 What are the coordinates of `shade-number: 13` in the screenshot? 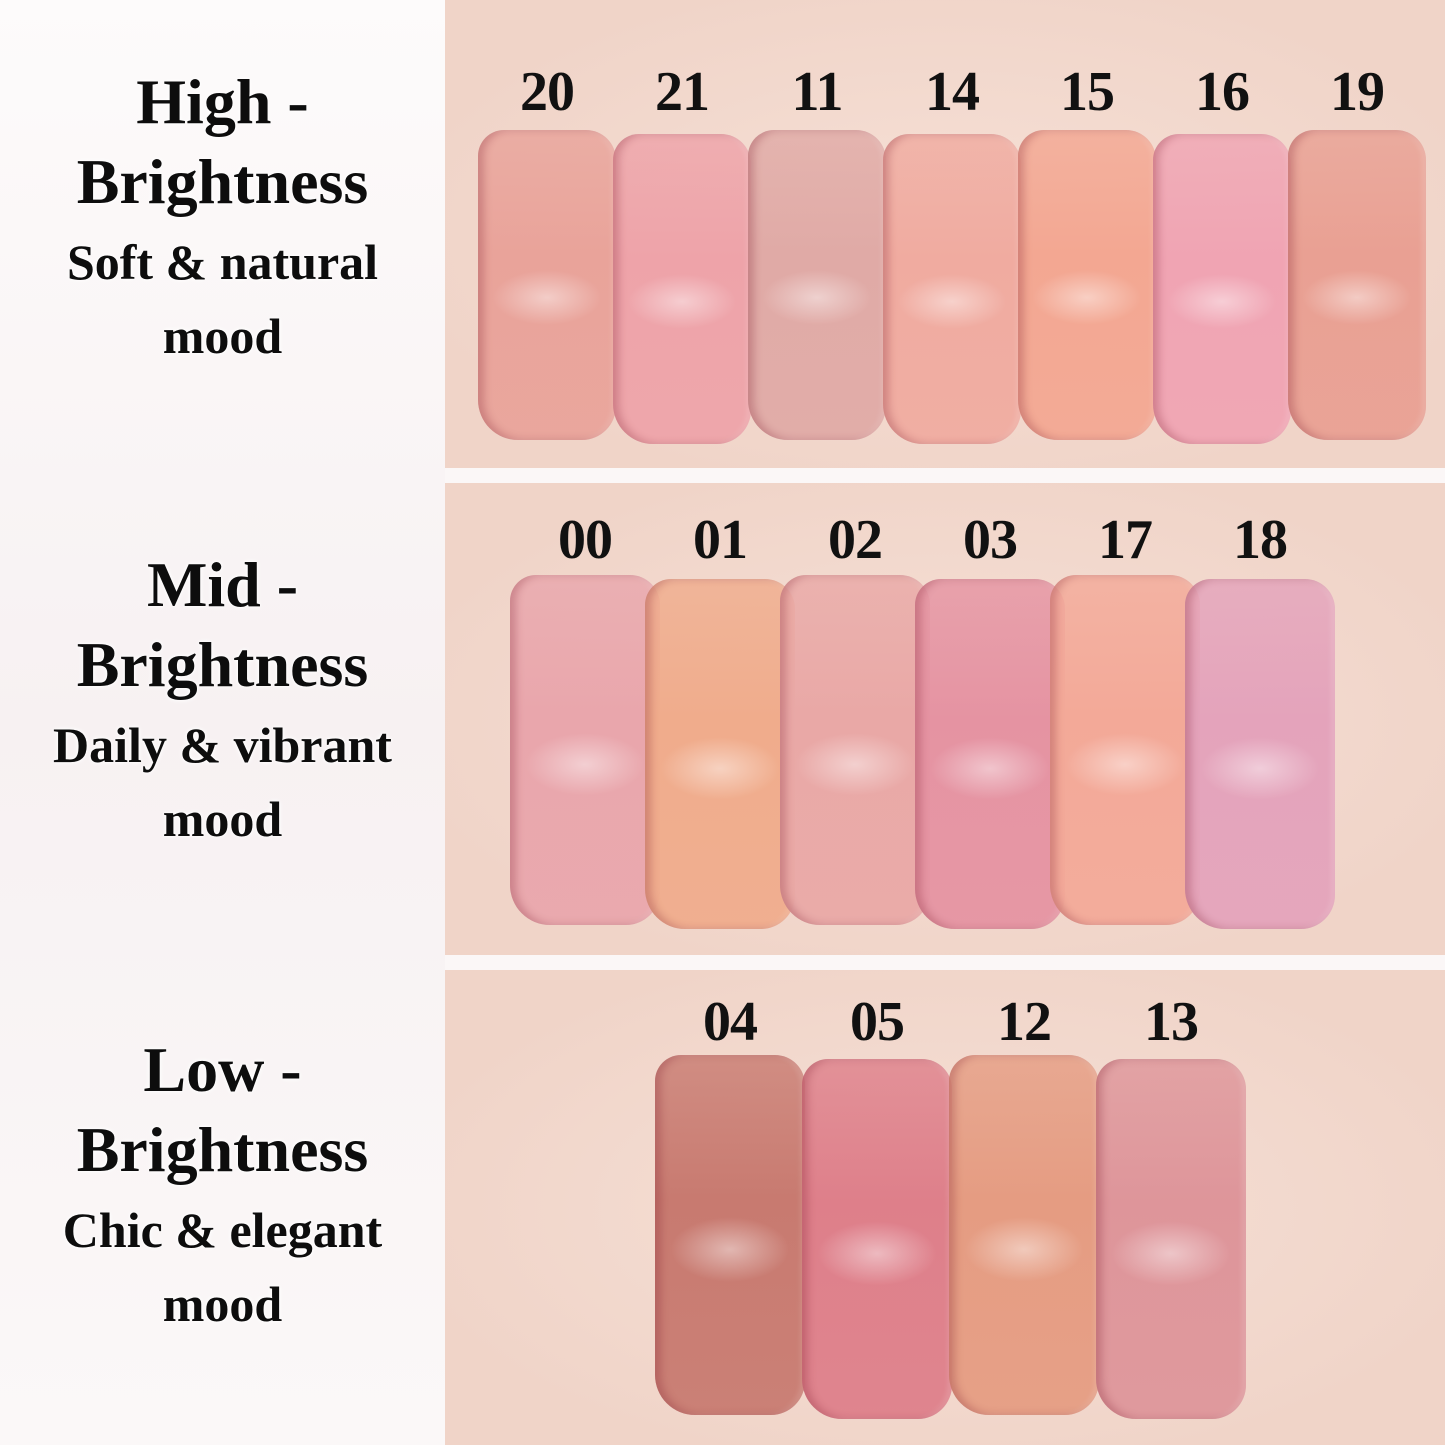 It's located at (1171, 1022).